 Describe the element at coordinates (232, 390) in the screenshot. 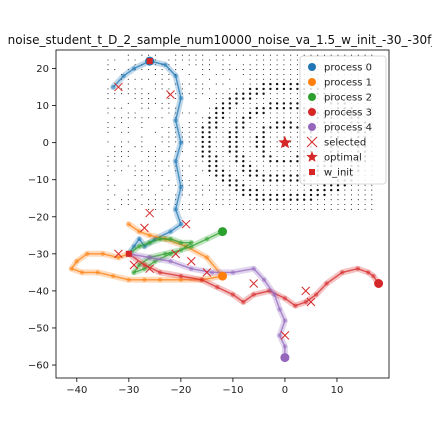

I see `x-tick-label: −10` at that location.